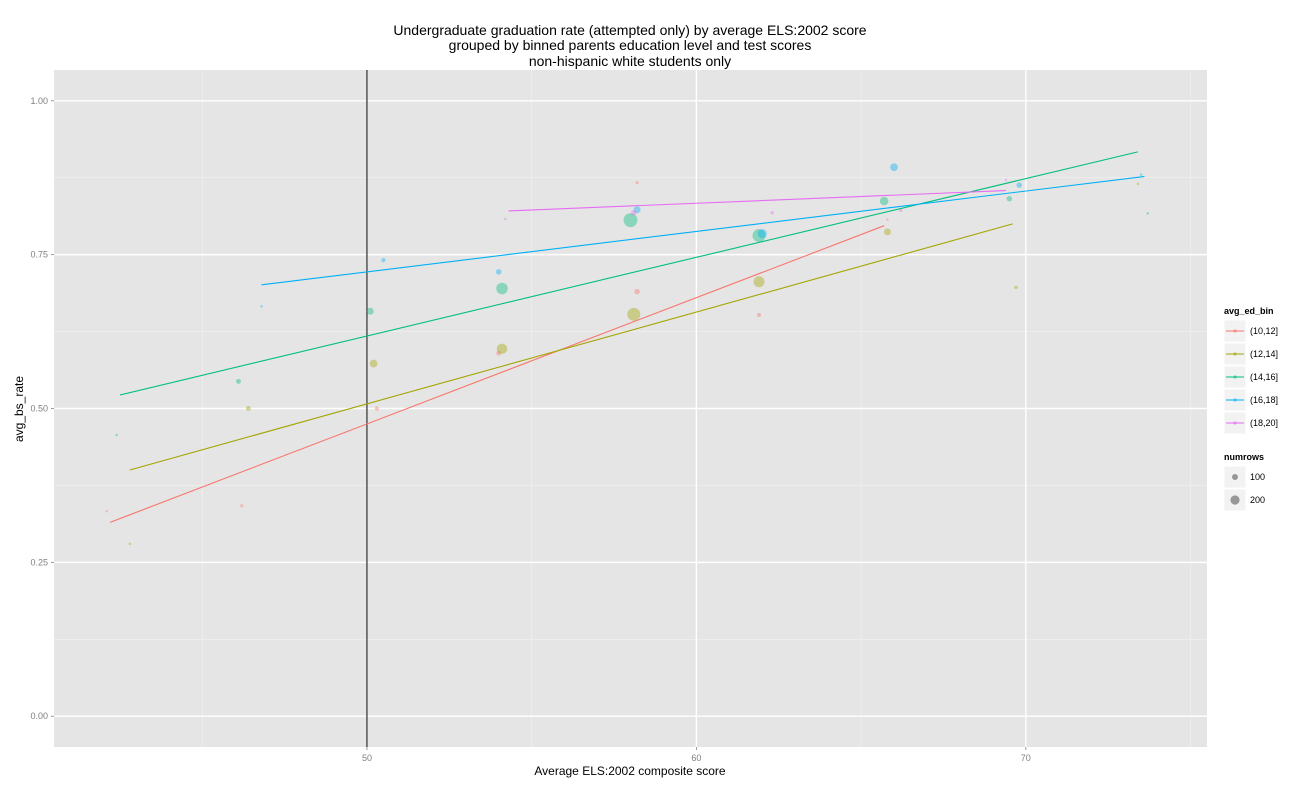 The width and height of the screenshot is (1316, 789). Describe the element at coordinates (39, 101) in the screenshot. I see `y-tick-label: 1.00` at that location.